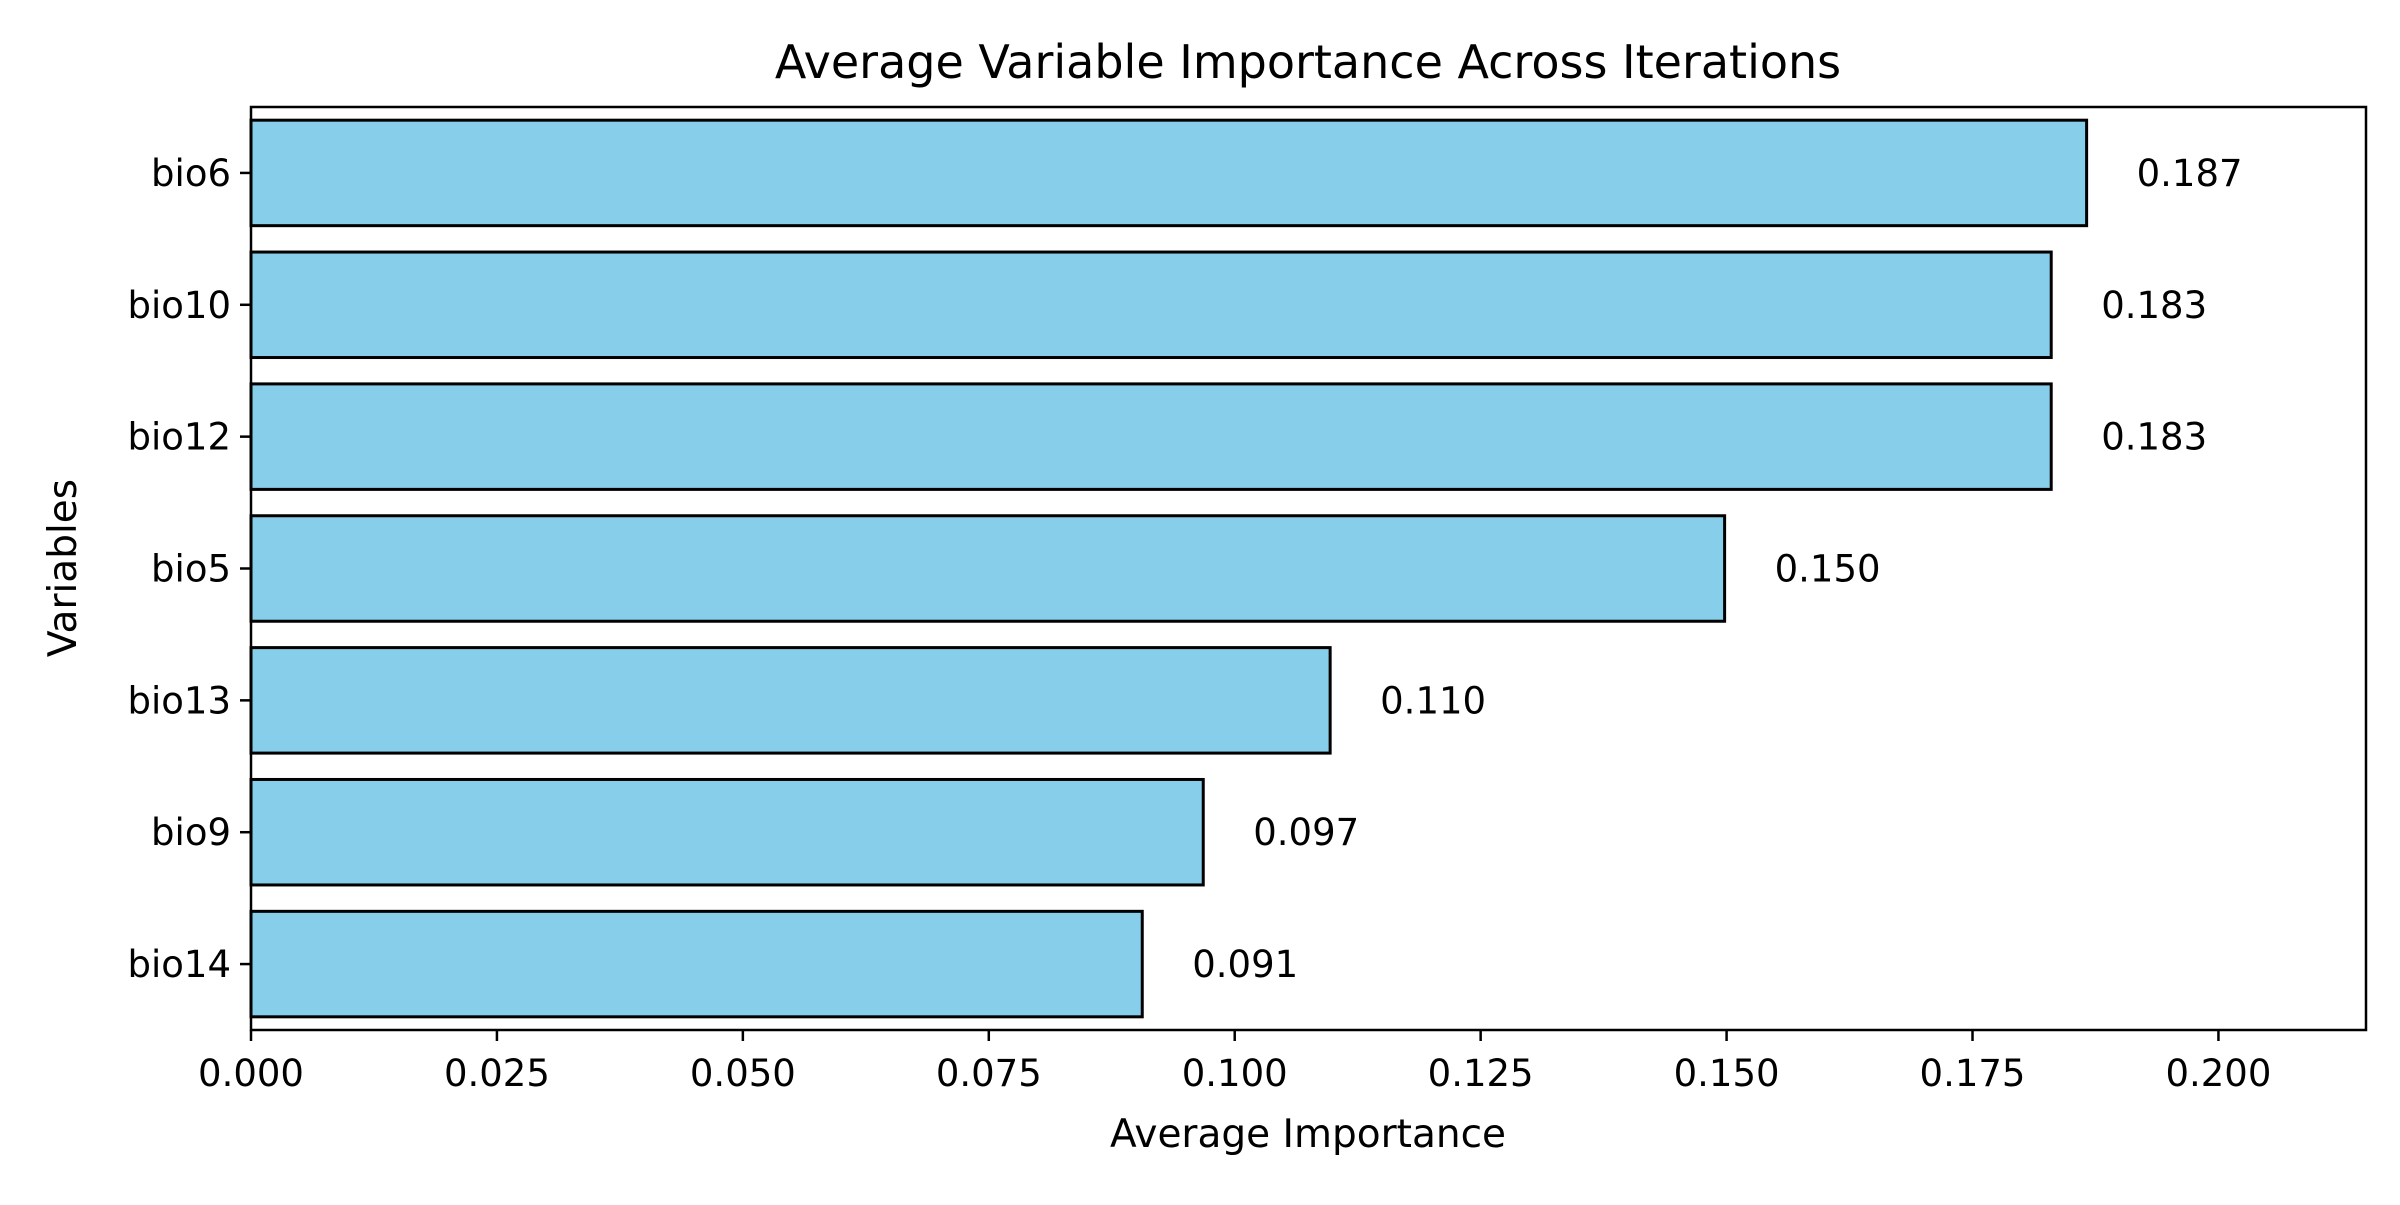  Describe the element at coordinates (790, 700) in the screenshot. I see `bar-bio13` at that location.